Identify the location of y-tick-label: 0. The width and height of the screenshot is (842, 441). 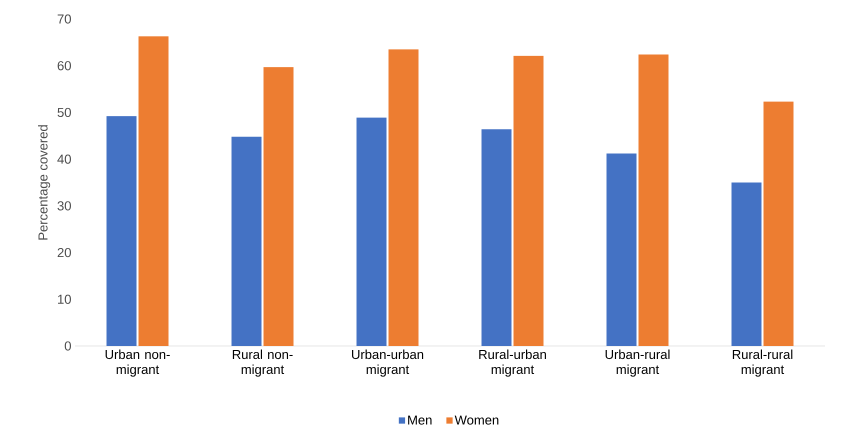
(67, 346).